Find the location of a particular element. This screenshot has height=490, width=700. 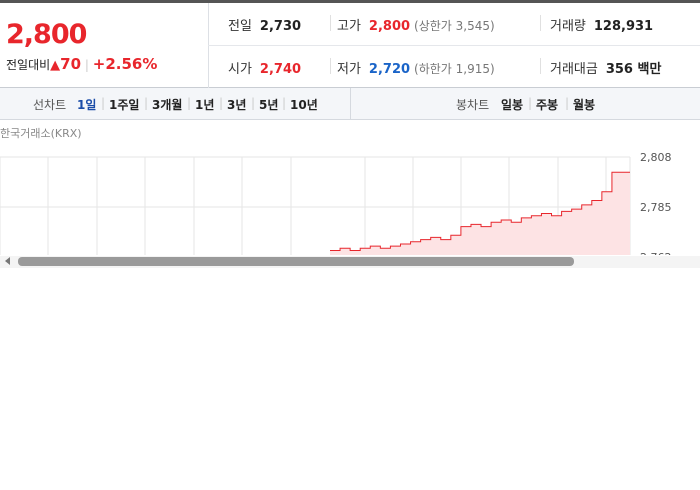

quote-cell: 시가 2,740 is located at coordinates (264, 67).